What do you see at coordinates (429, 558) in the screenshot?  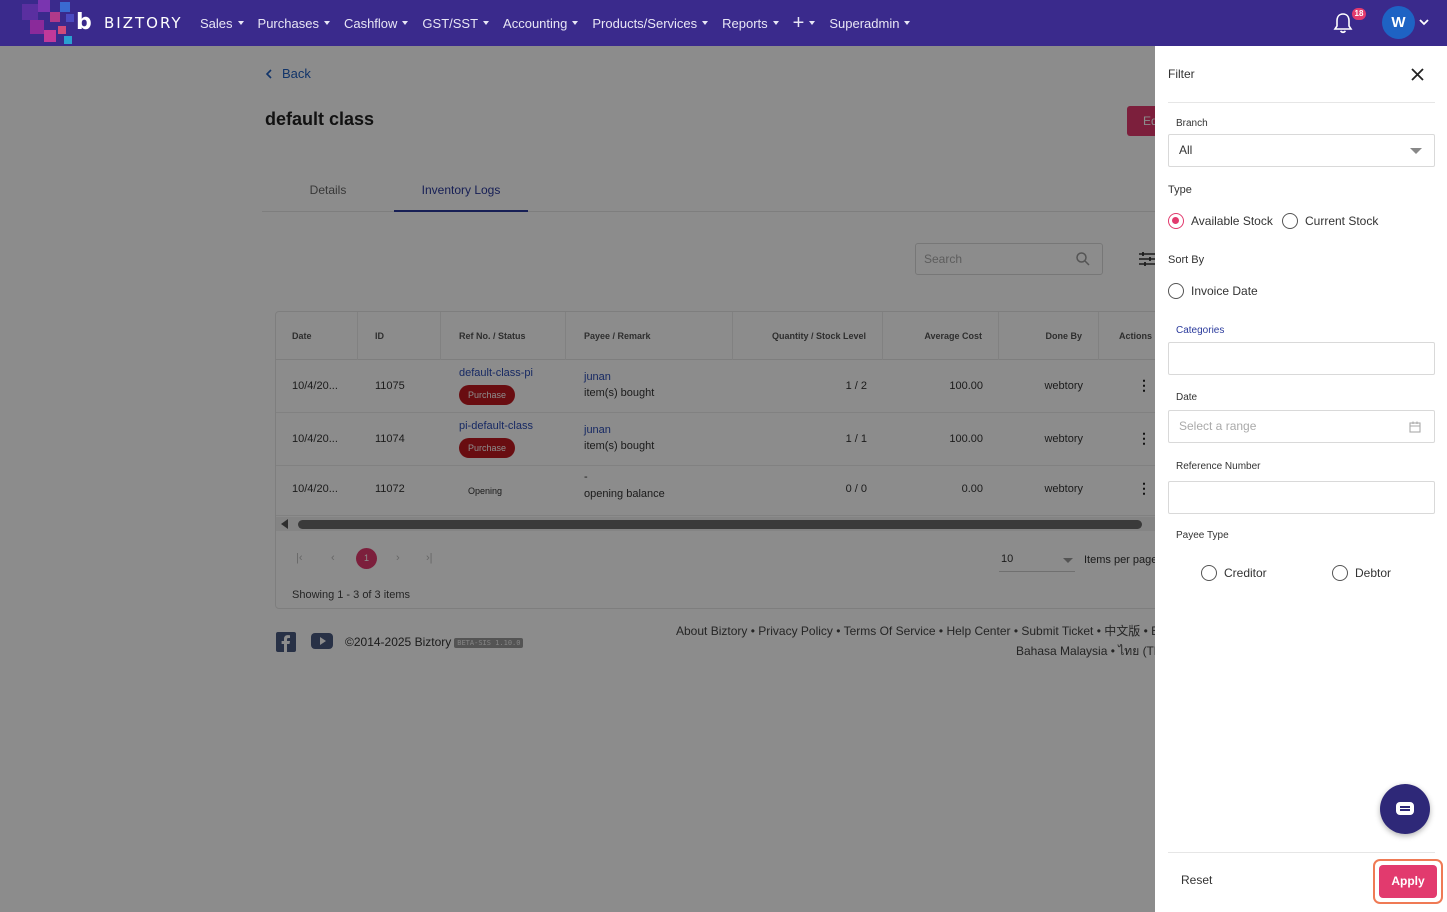 I see `last-page-icon: ›|` at bounding box center [429, 558].